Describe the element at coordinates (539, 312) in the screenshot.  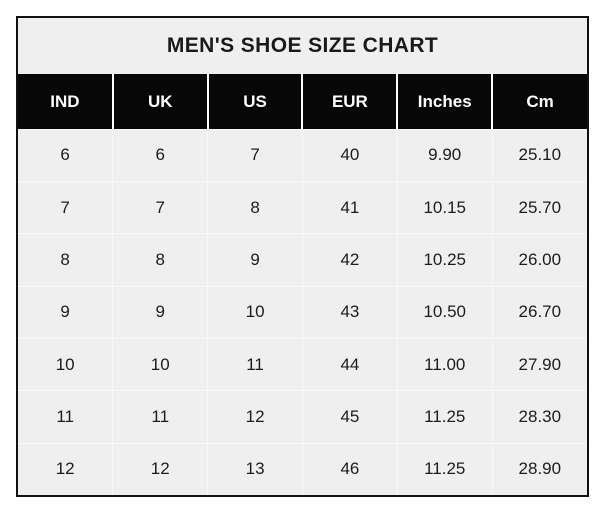
I see `cell-cm: 26.70` at that location.